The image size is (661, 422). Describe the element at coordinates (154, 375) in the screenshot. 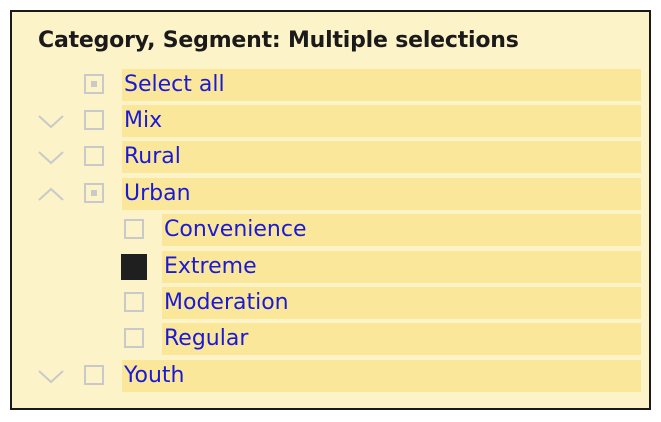

I see `slicer-item-label: Youth` at that location.